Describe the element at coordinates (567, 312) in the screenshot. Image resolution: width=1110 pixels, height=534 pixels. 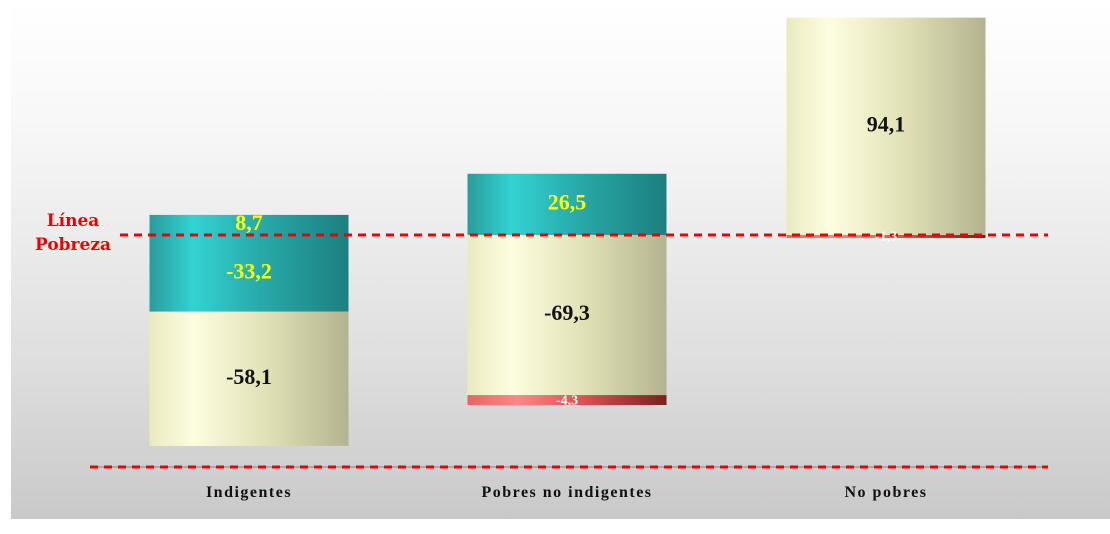
I see `bar-value-label: -69,3` at that location.